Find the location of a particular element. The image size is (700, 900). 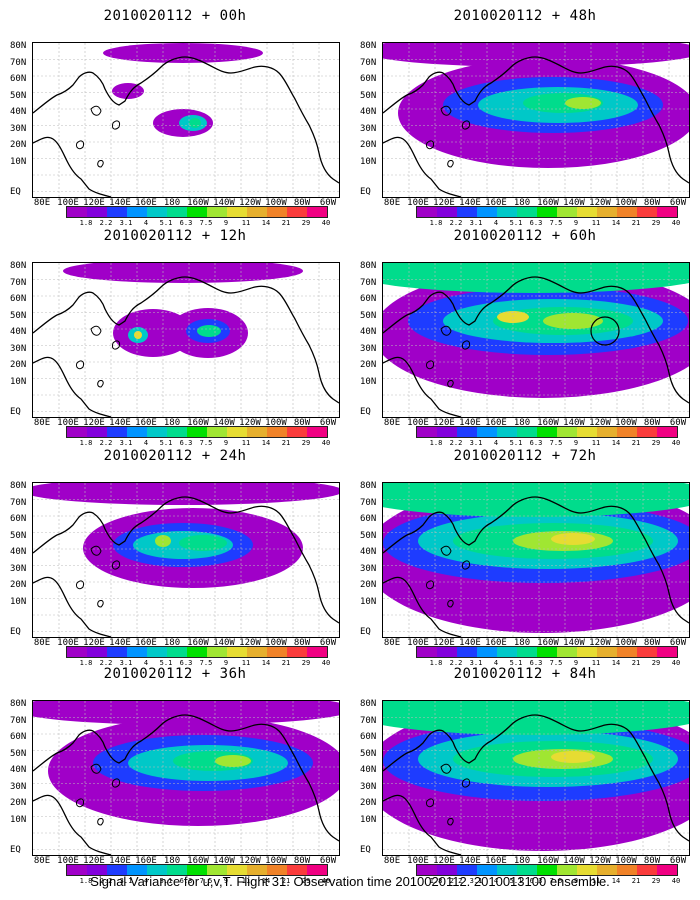

colorbar-value: 11 is located at coordinates (596, 663).